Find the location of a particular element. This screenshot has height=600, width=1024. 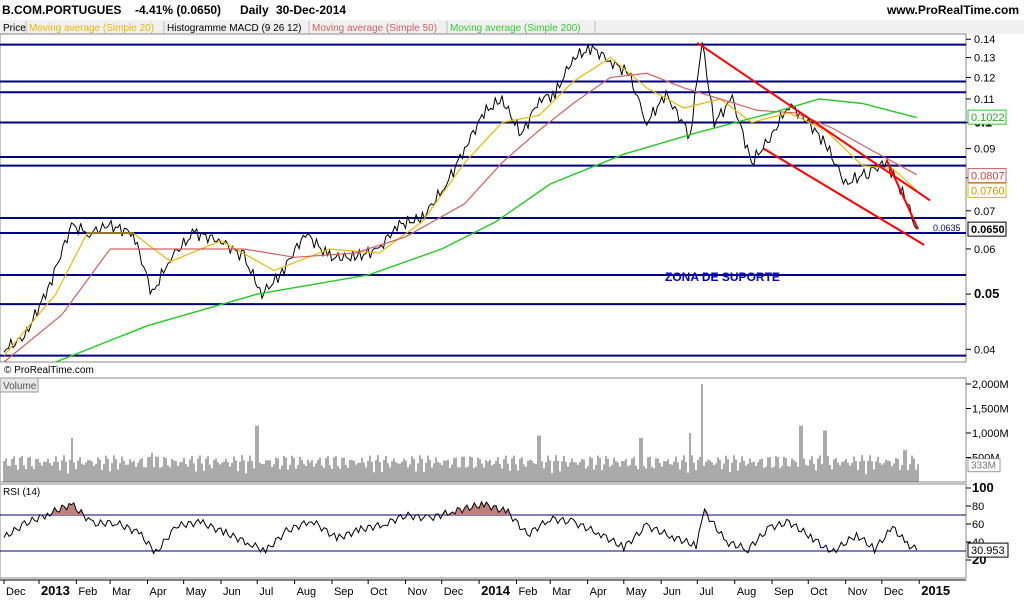

value-label: 0.0760 is located at coordinates (988, 191).